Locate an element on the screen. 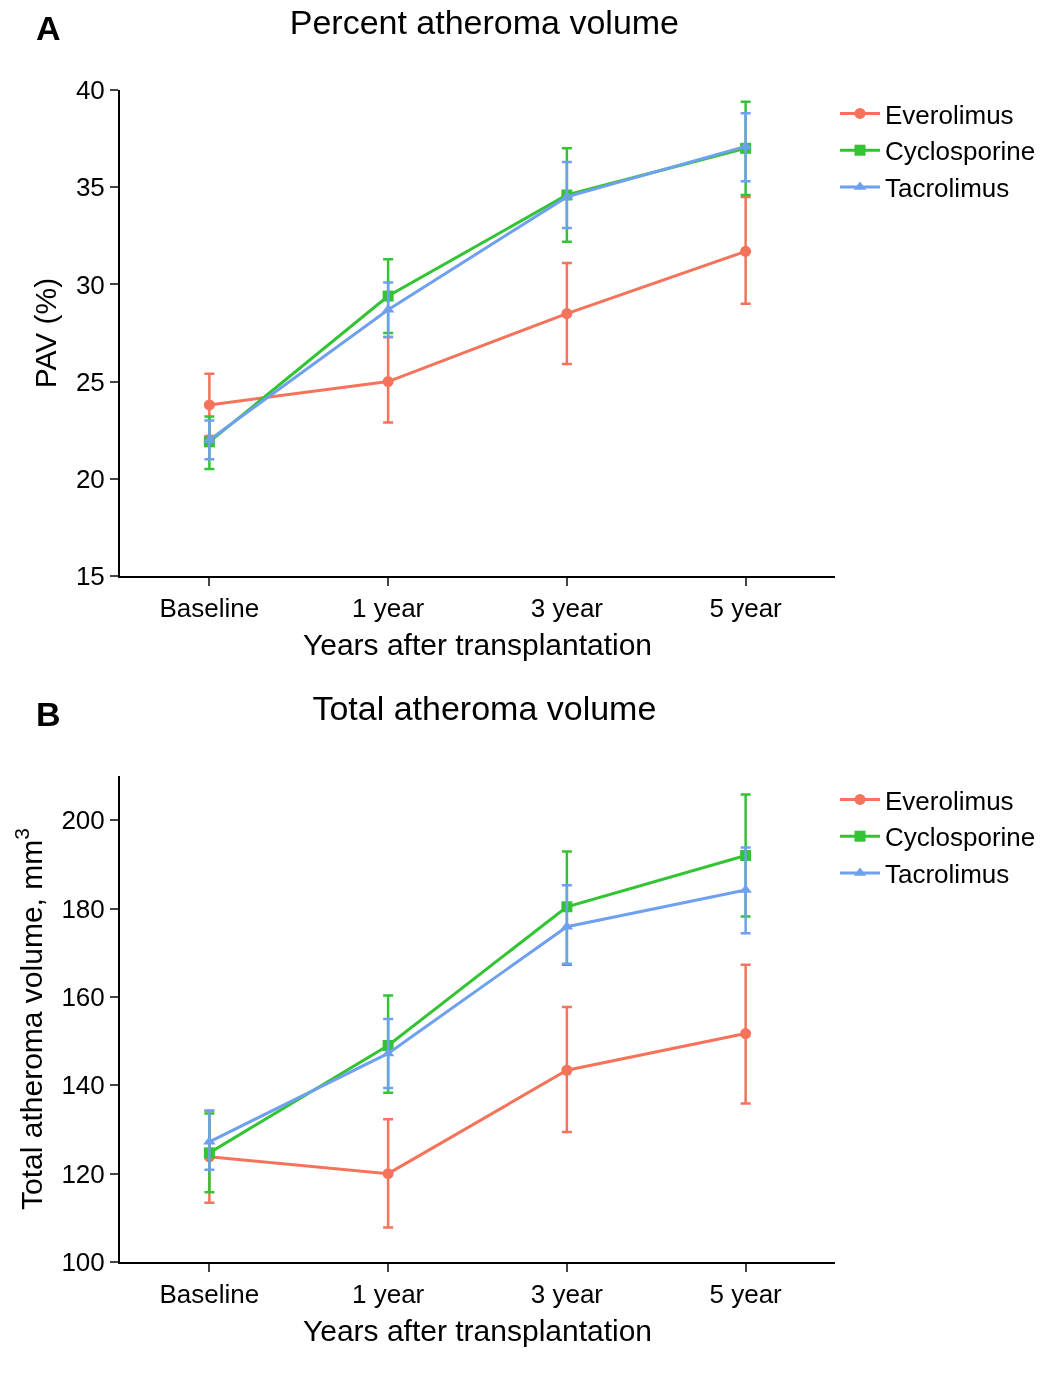 This screenshot has height=1378, width=1053. y-tick-label: 40 is located at coordinates (90, 90).